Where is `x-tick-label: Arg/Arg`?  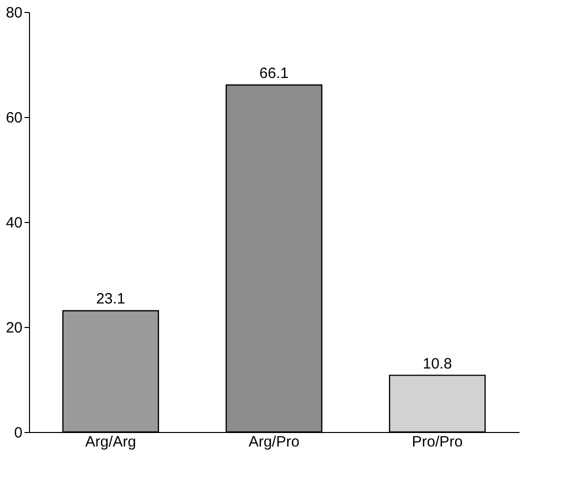
x-tick-label: Arg/Arg is located at coordinates (110, 442).